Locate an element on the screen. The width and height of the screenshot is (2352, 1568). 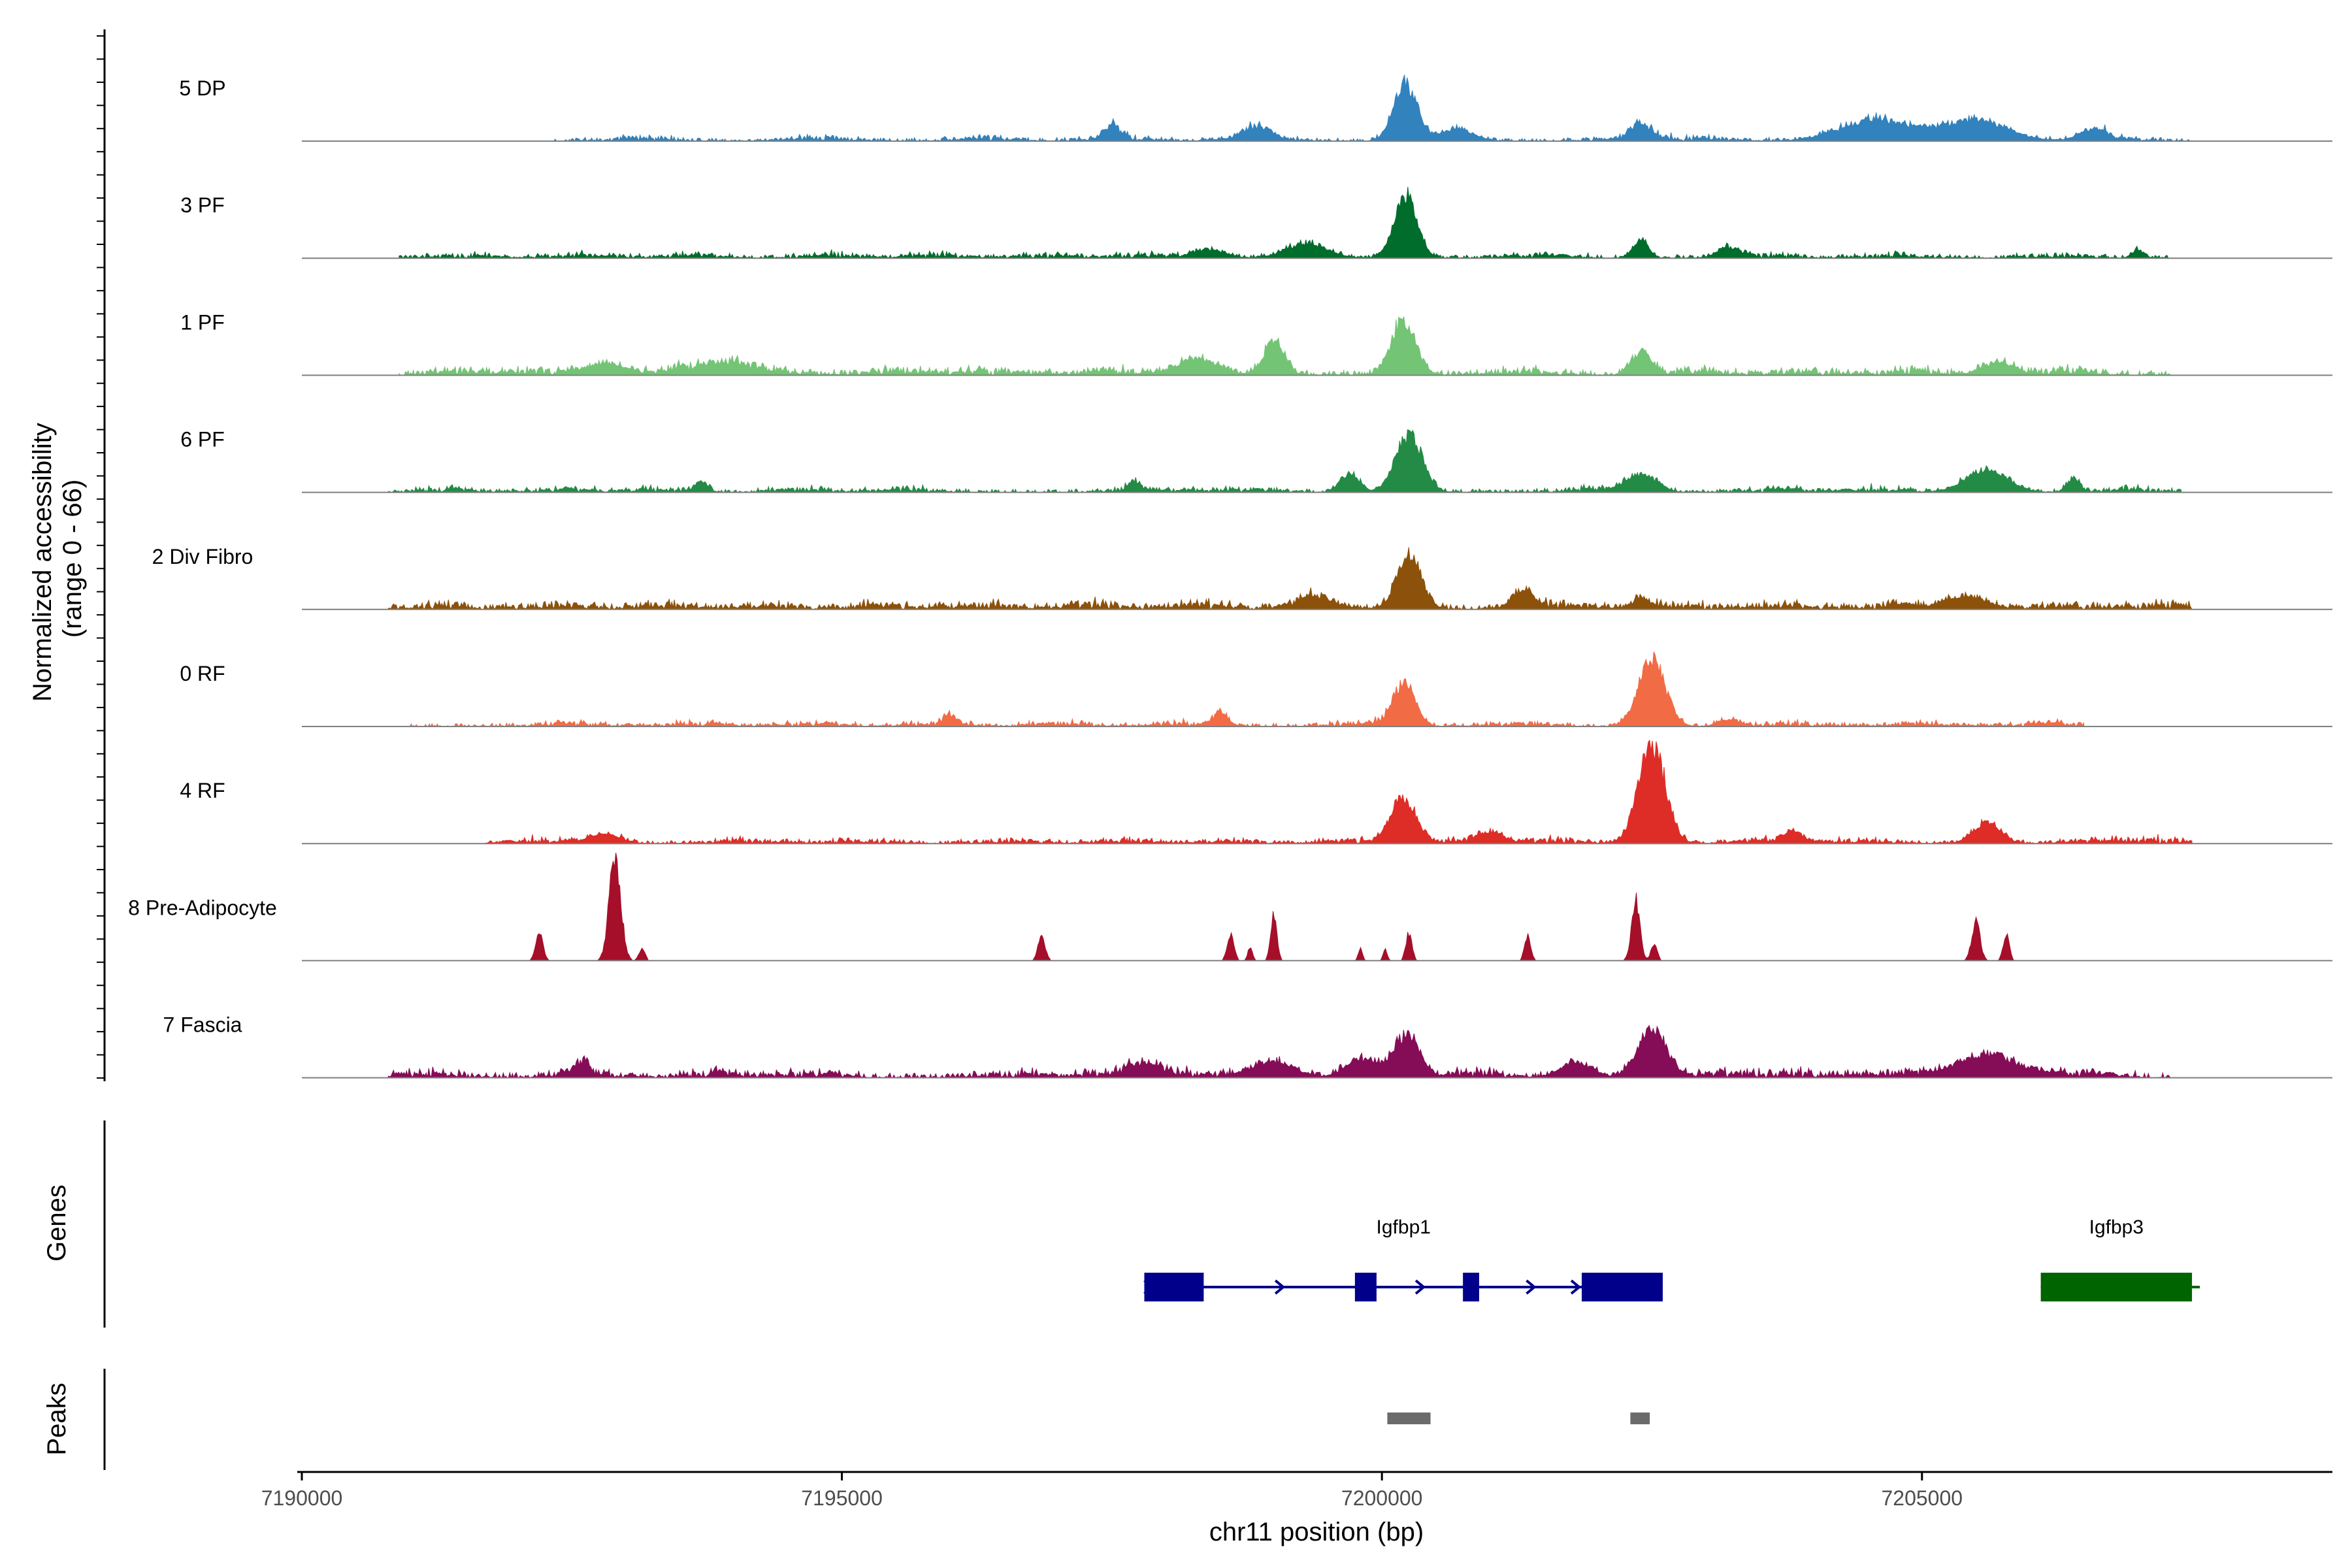
gene-label: Igfbp1 is located at coordinates (1404, 1227).